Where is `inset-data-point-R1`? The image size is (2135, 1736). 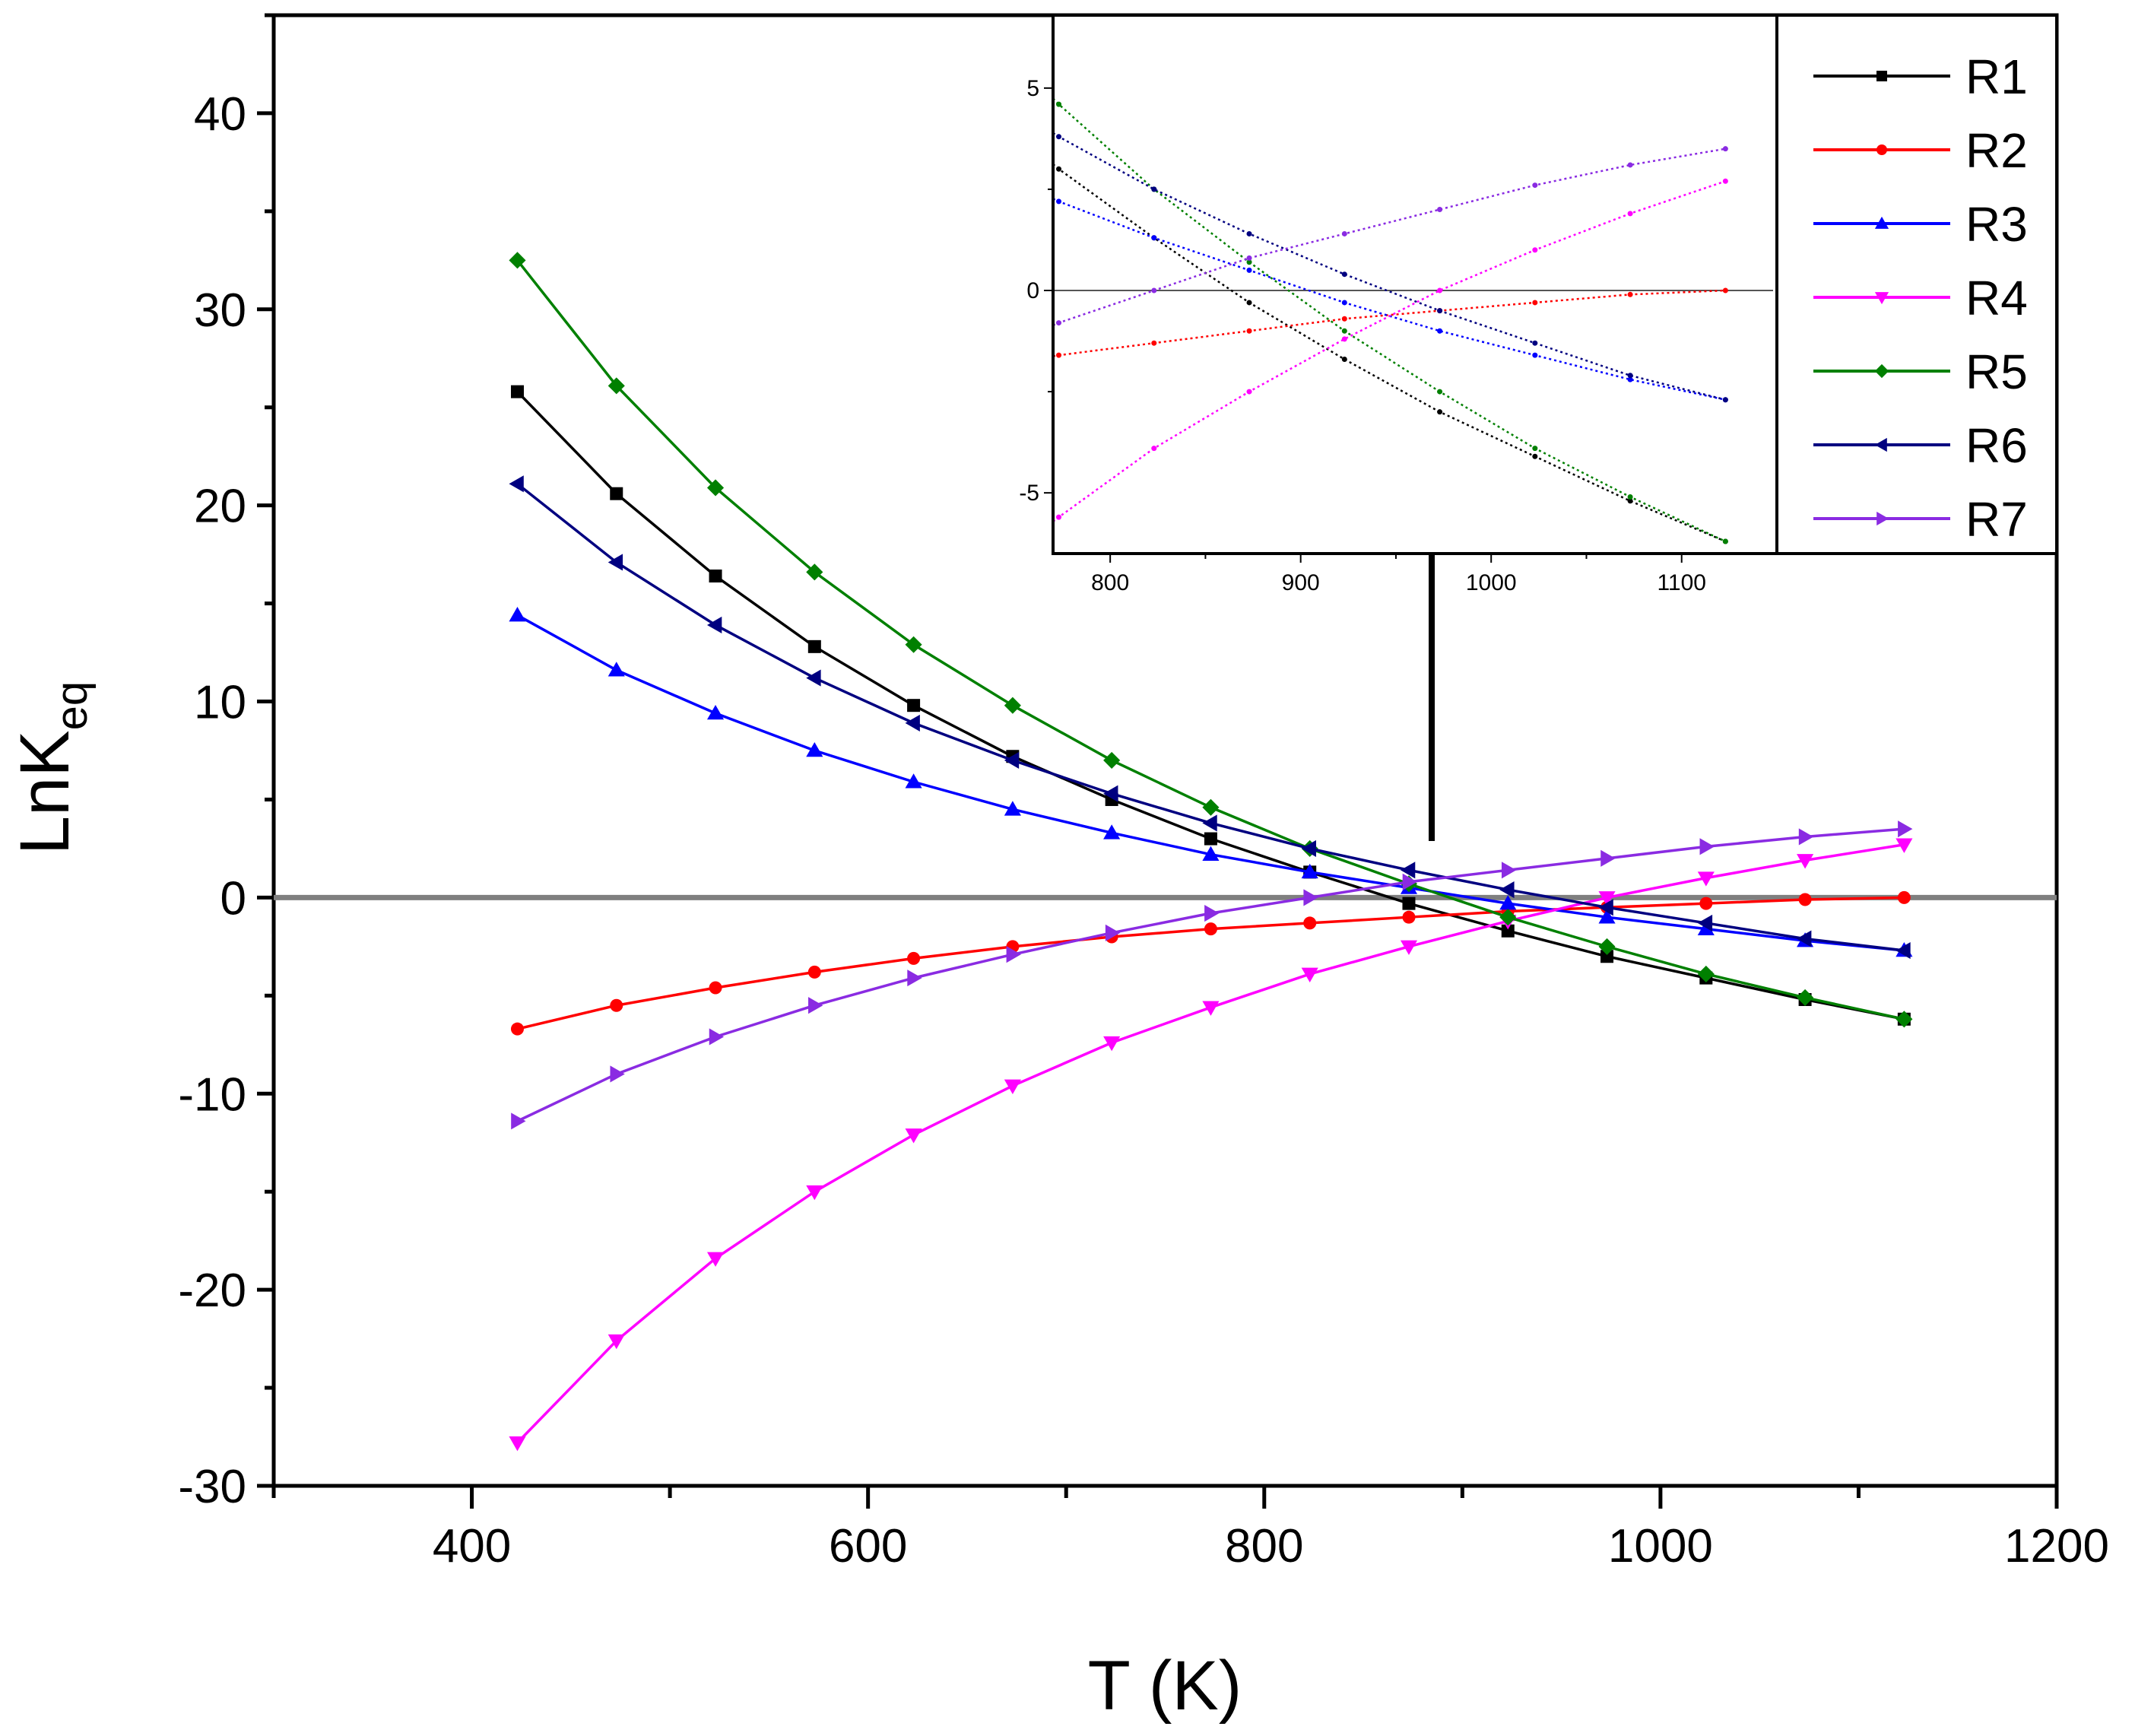 inset-data-point-R1 is located at coordinates (1440, 412).